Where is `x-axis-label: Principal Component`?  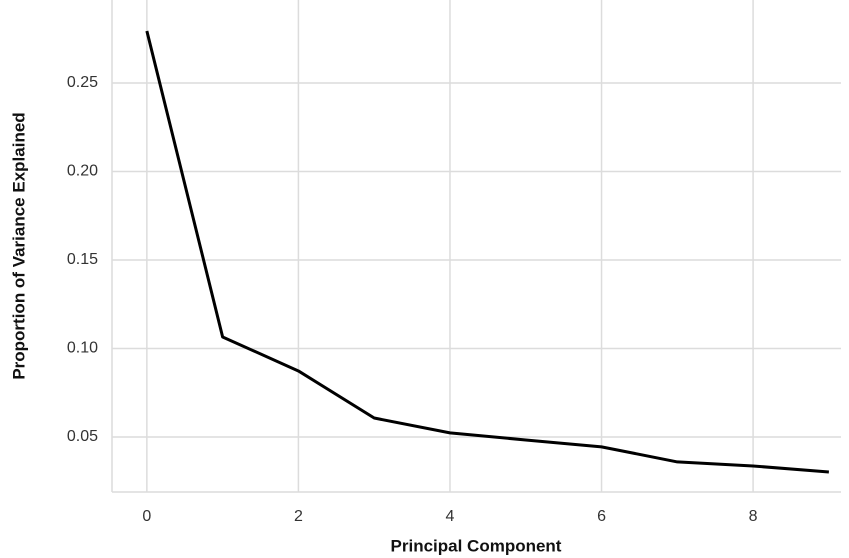
x-axis-label: Principal Component is located at coordinates (476, 545).